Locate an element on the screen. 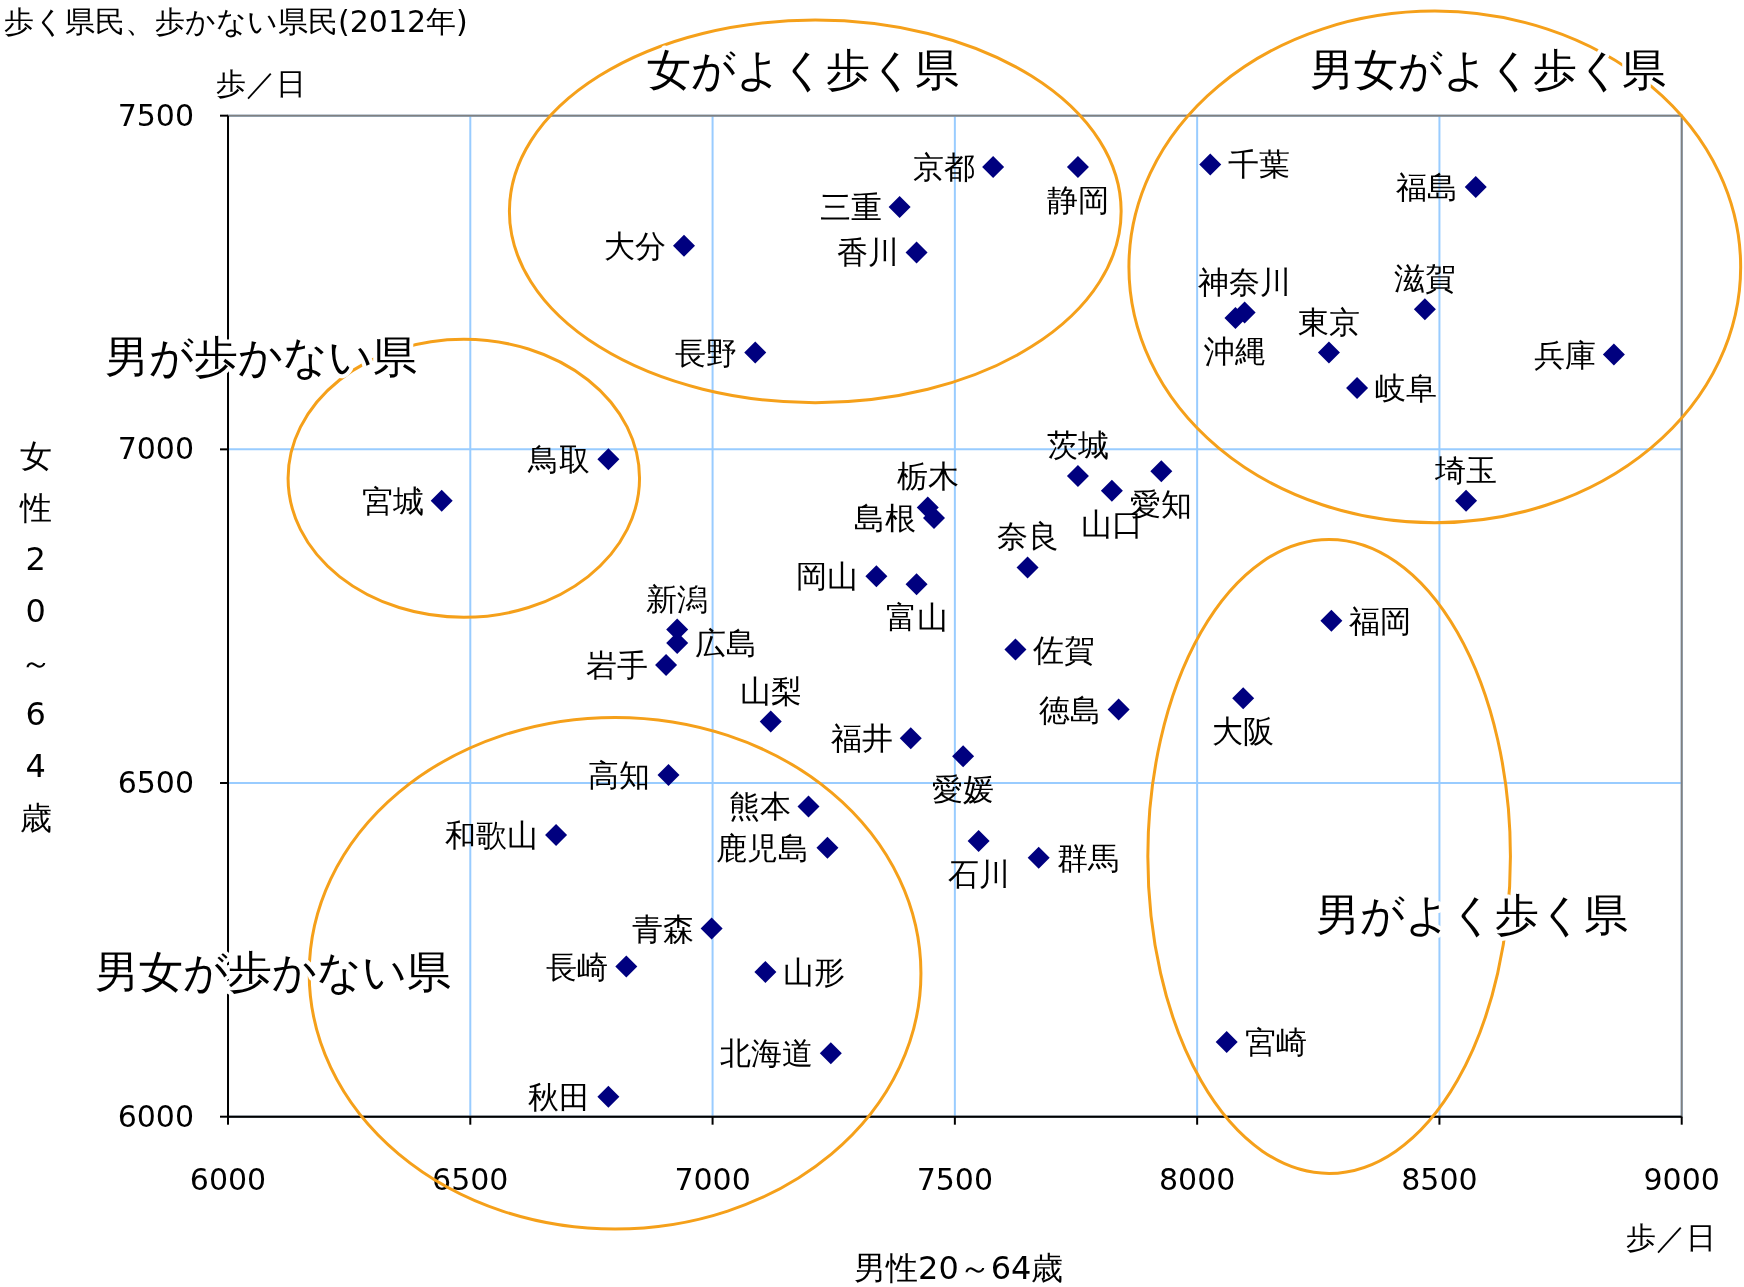  annotation: 徳島 is located at coordinates (1069, 709).